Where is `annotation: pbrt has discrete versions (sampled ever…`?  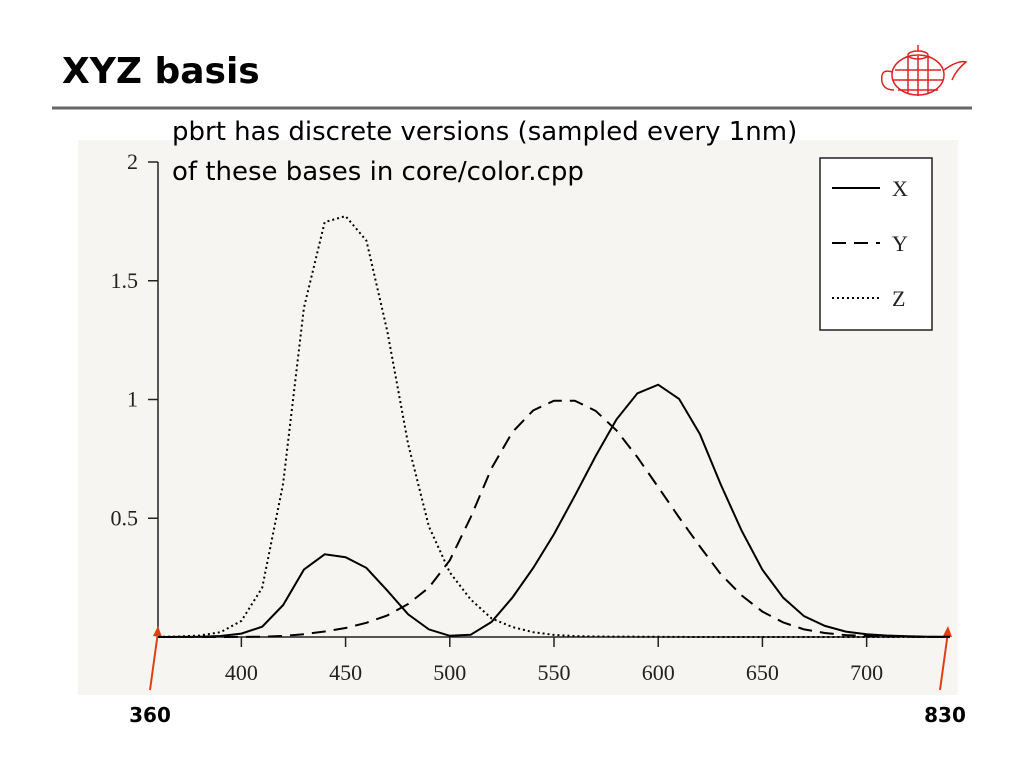 annotation: pbrt has discrete versions (sampled ever… is located at coordinates (484, 132).